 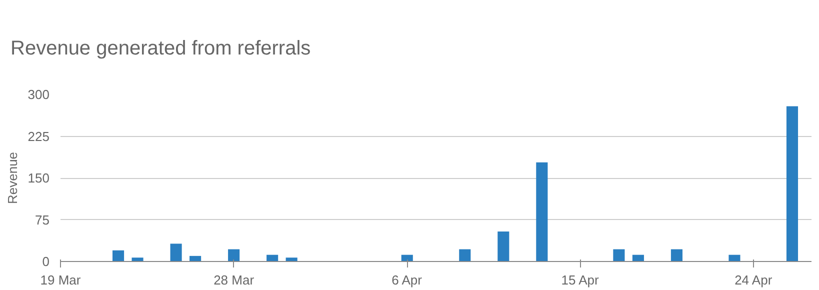 I want to click on y-tick-label: 0, so click(x=46, y=261).